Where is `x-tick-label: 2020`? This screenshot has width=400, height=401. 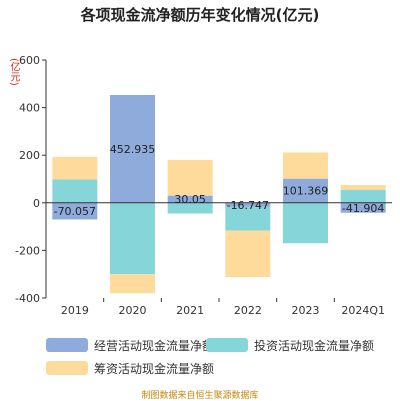 x-tick-label: 2020 is located at coordinates (133, 310).